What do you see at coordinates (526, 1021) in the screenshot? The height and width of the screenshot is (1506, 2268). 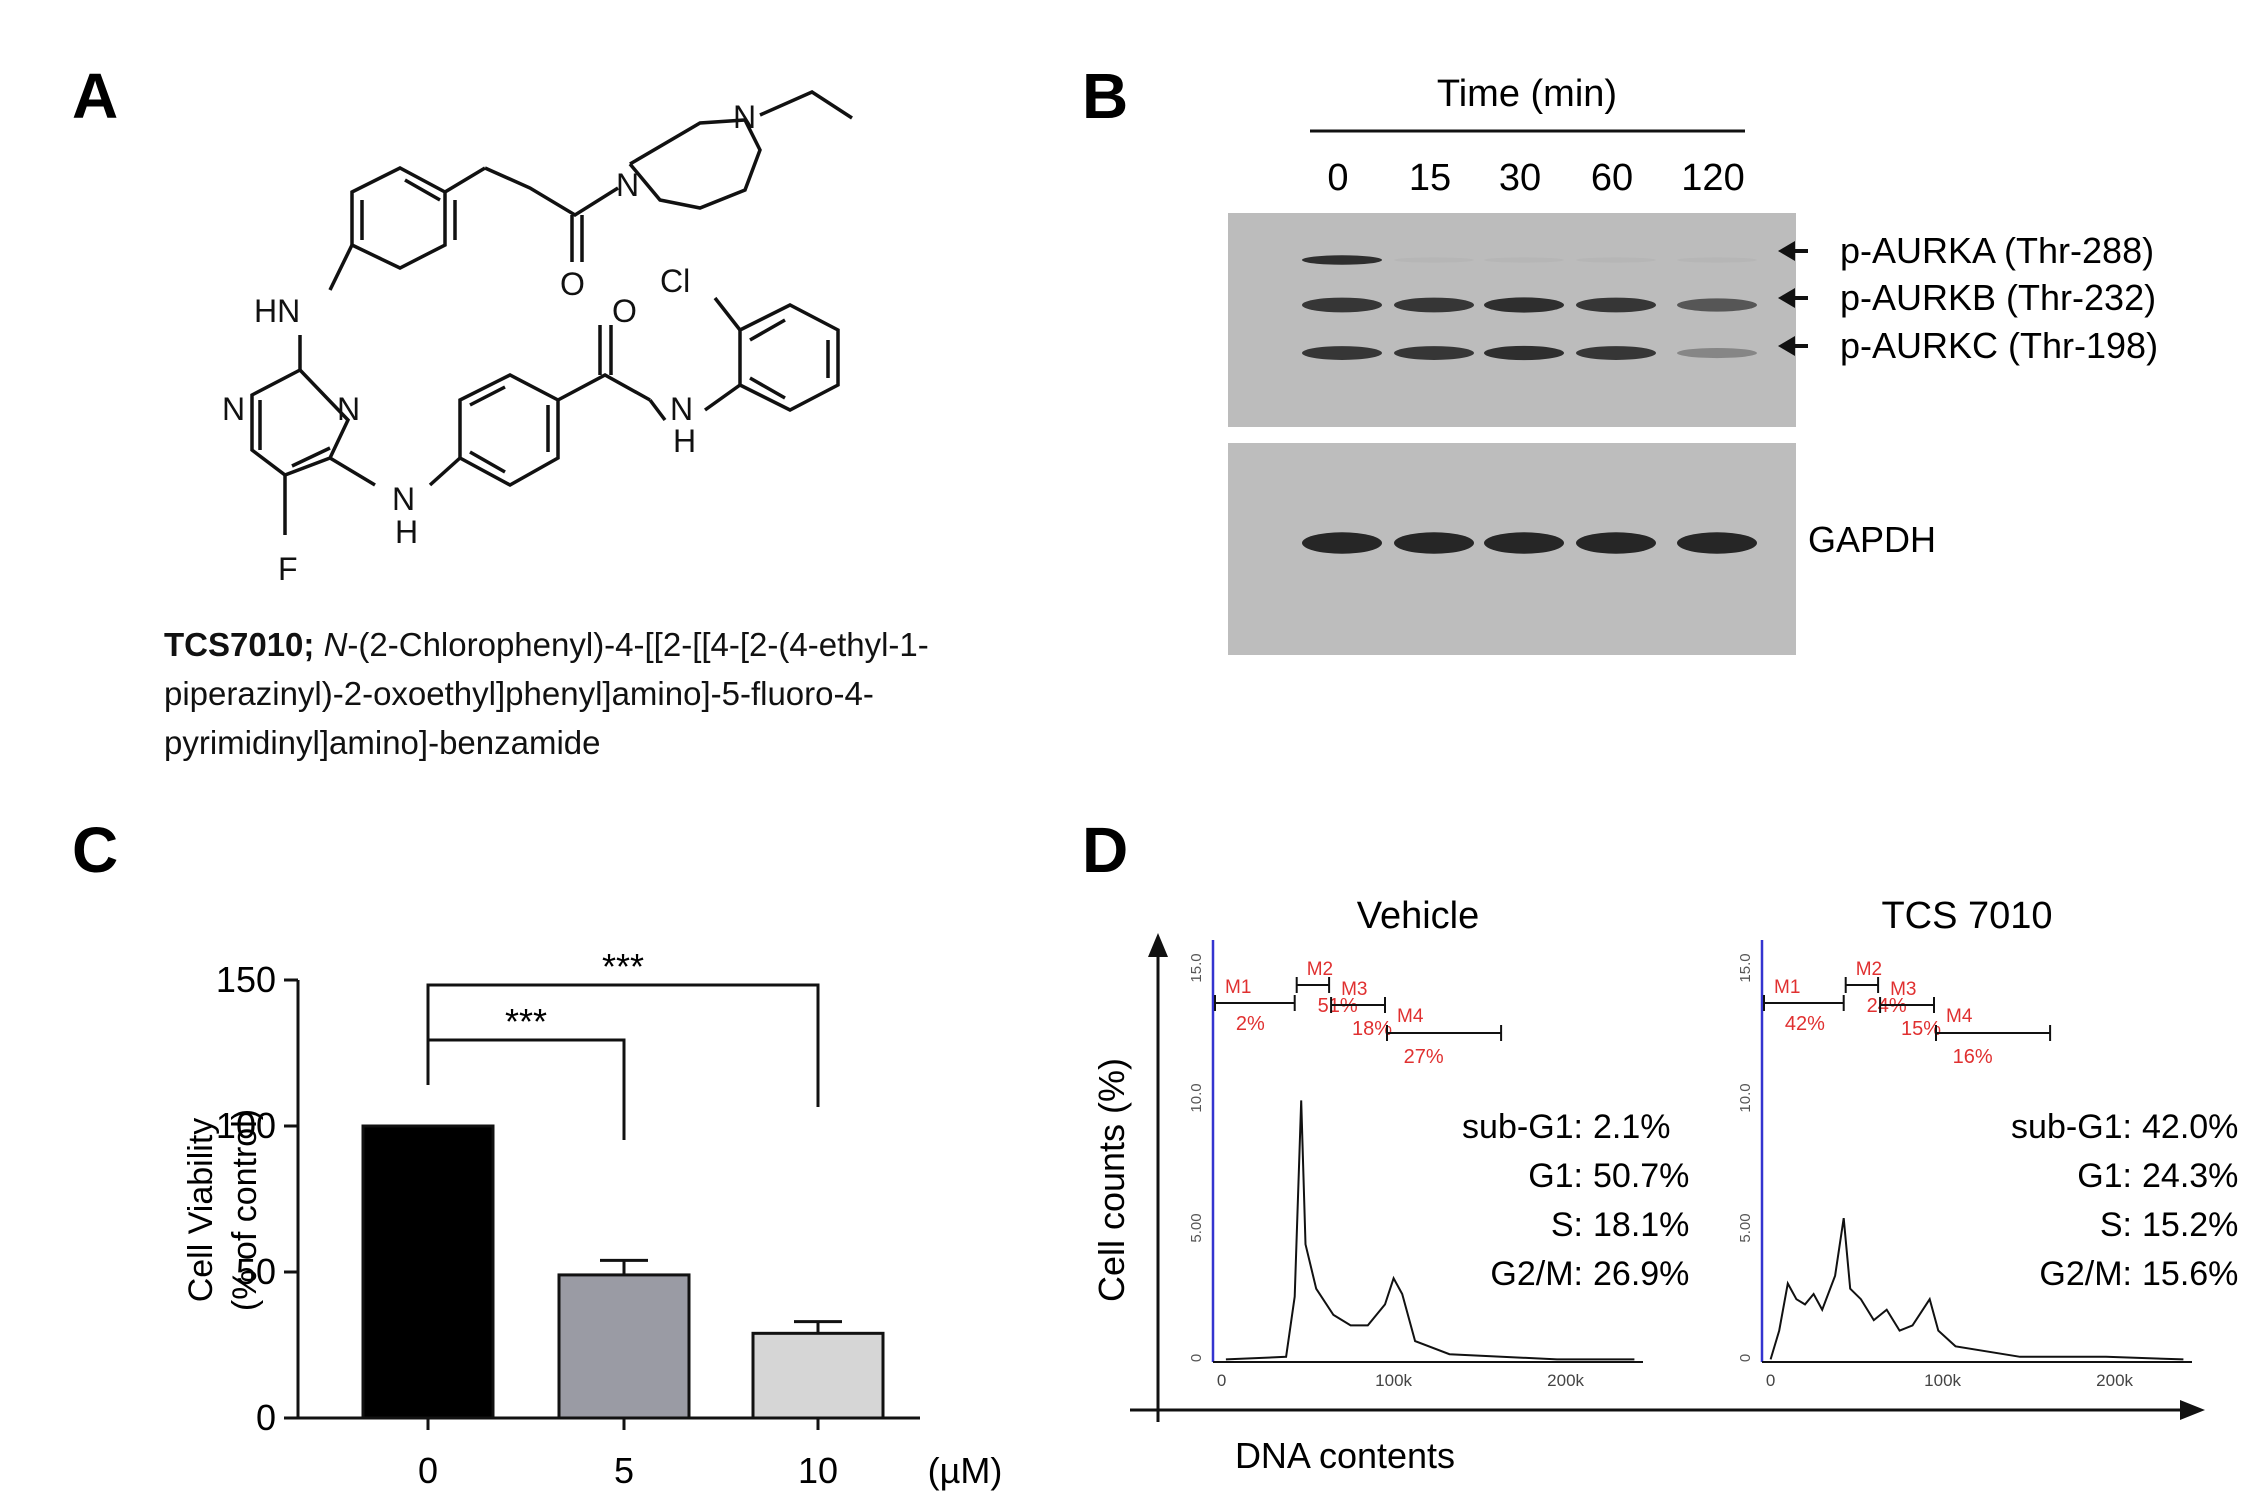 I see `significance-label-5: ***` at bounding box center [526, 1021].